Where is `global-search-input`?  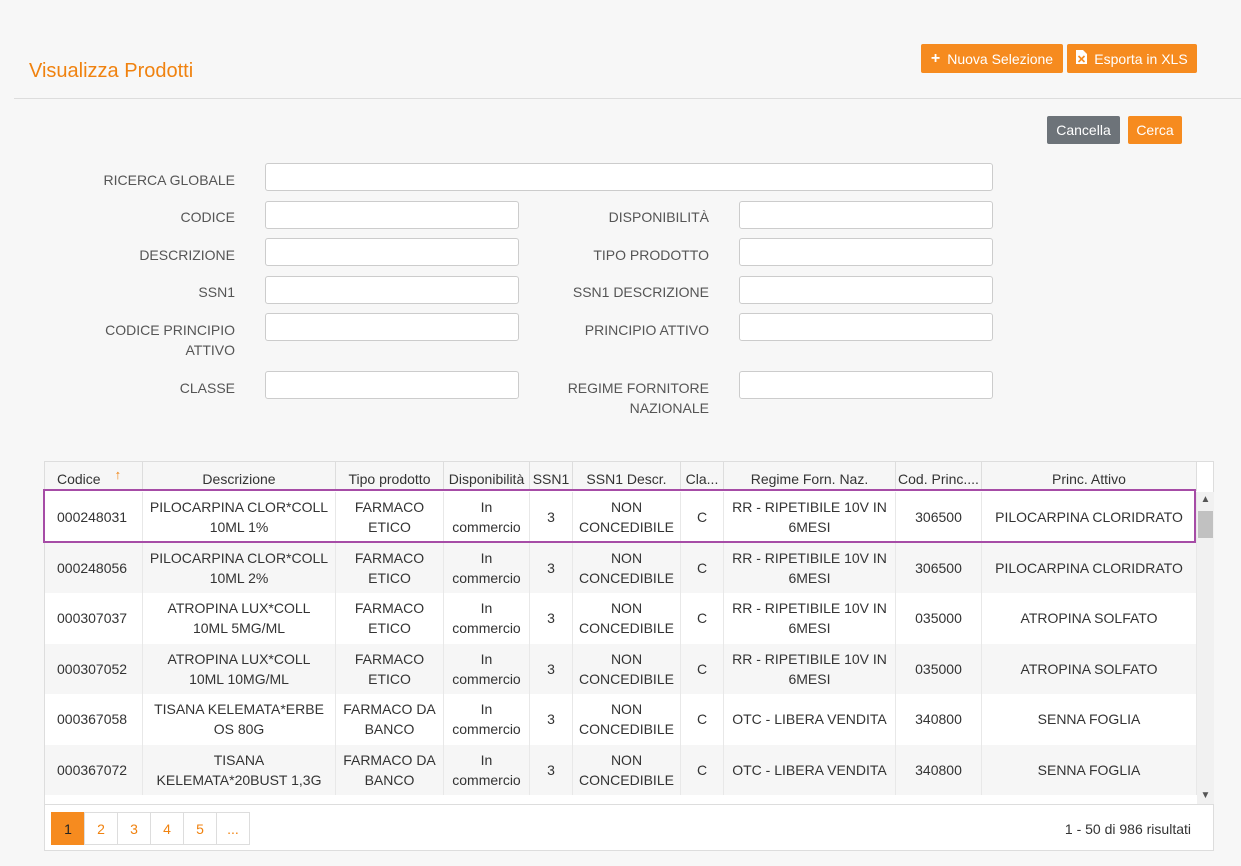 global-search-input is located at coordinates (629, 177).